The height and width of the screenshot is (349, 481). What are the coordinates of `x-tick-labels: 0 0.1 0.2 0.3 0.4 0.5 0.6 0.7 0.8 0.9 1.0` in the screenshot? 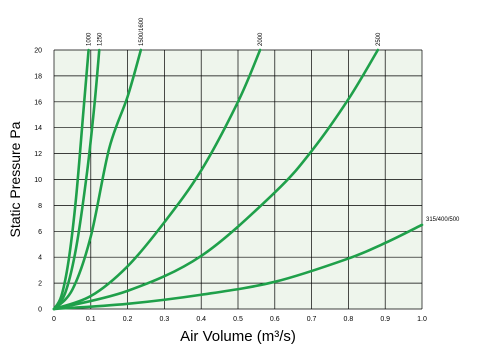 It's located at (239, 319).